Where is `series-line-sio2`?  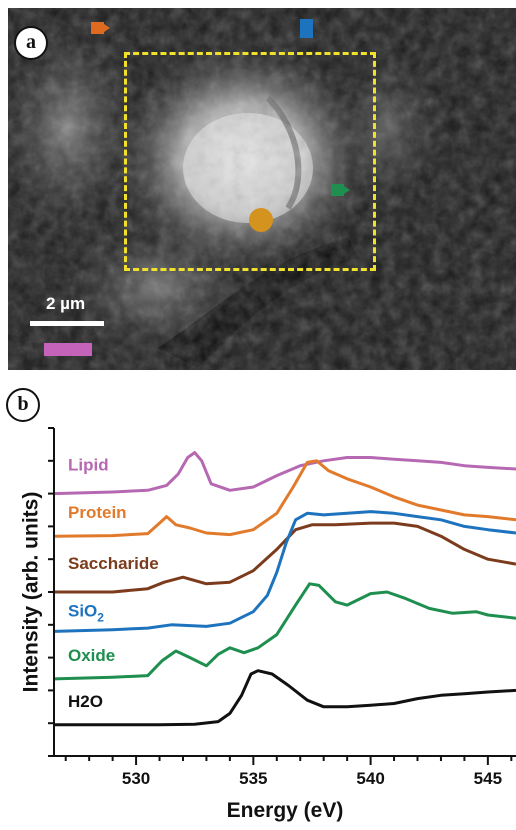 series-line-sio2 is located at coordinates (284, 571).